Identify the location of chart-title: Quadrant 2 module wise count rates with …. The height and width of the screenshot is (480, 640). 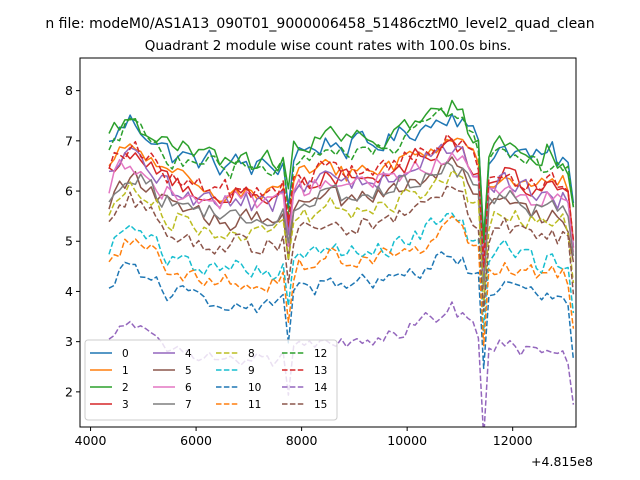
(328, 46).